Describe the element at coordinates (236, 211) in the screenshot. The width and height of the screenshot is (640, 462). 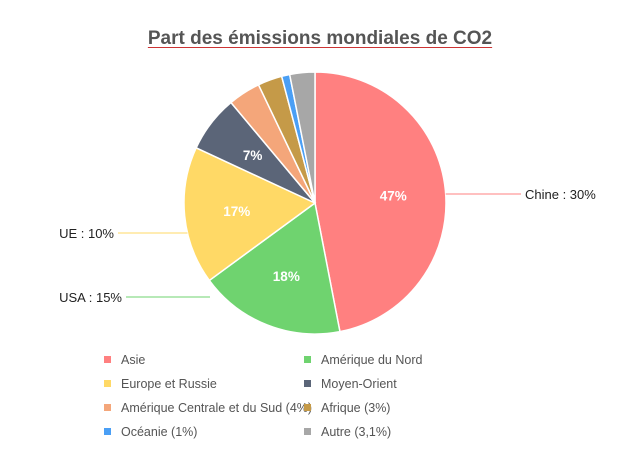
I see `slice-label-europe-et-russie: 17%` at that location.